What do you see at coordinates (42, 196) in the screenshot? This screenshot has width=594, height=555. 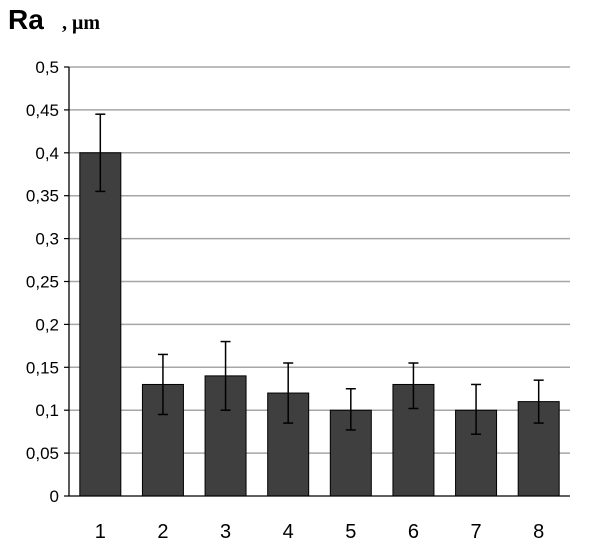 I see `y-tick-label: 0,35` at bounding box center [42, 196].